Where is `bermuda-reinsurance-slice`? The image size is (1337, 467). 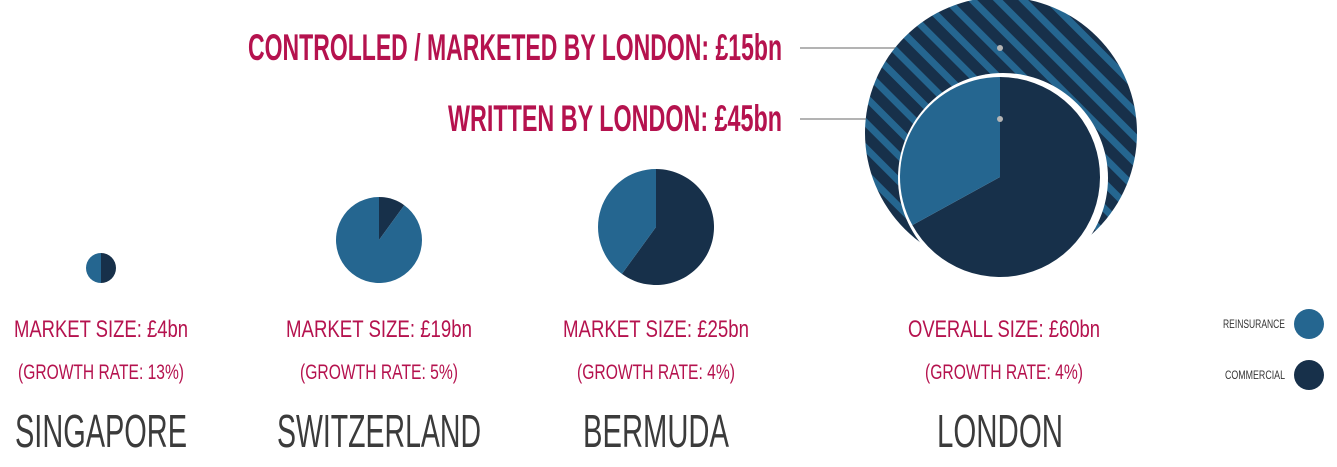
bermuda-reinsurance-slice is located at coordinates (627, 221).